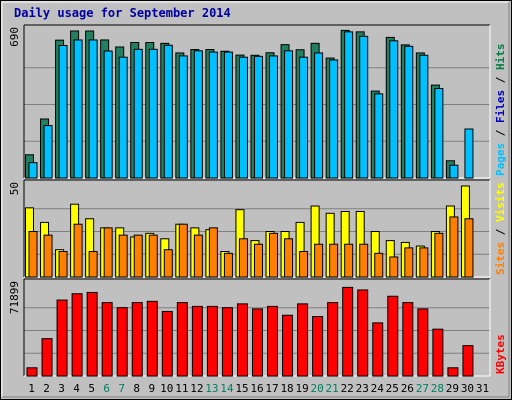 The image size is (512, 400). What do you see at coordinates (317, 388) in the screenshot?
I see `x-tick-label-day-20: 20` at bounding box center [317, 388].